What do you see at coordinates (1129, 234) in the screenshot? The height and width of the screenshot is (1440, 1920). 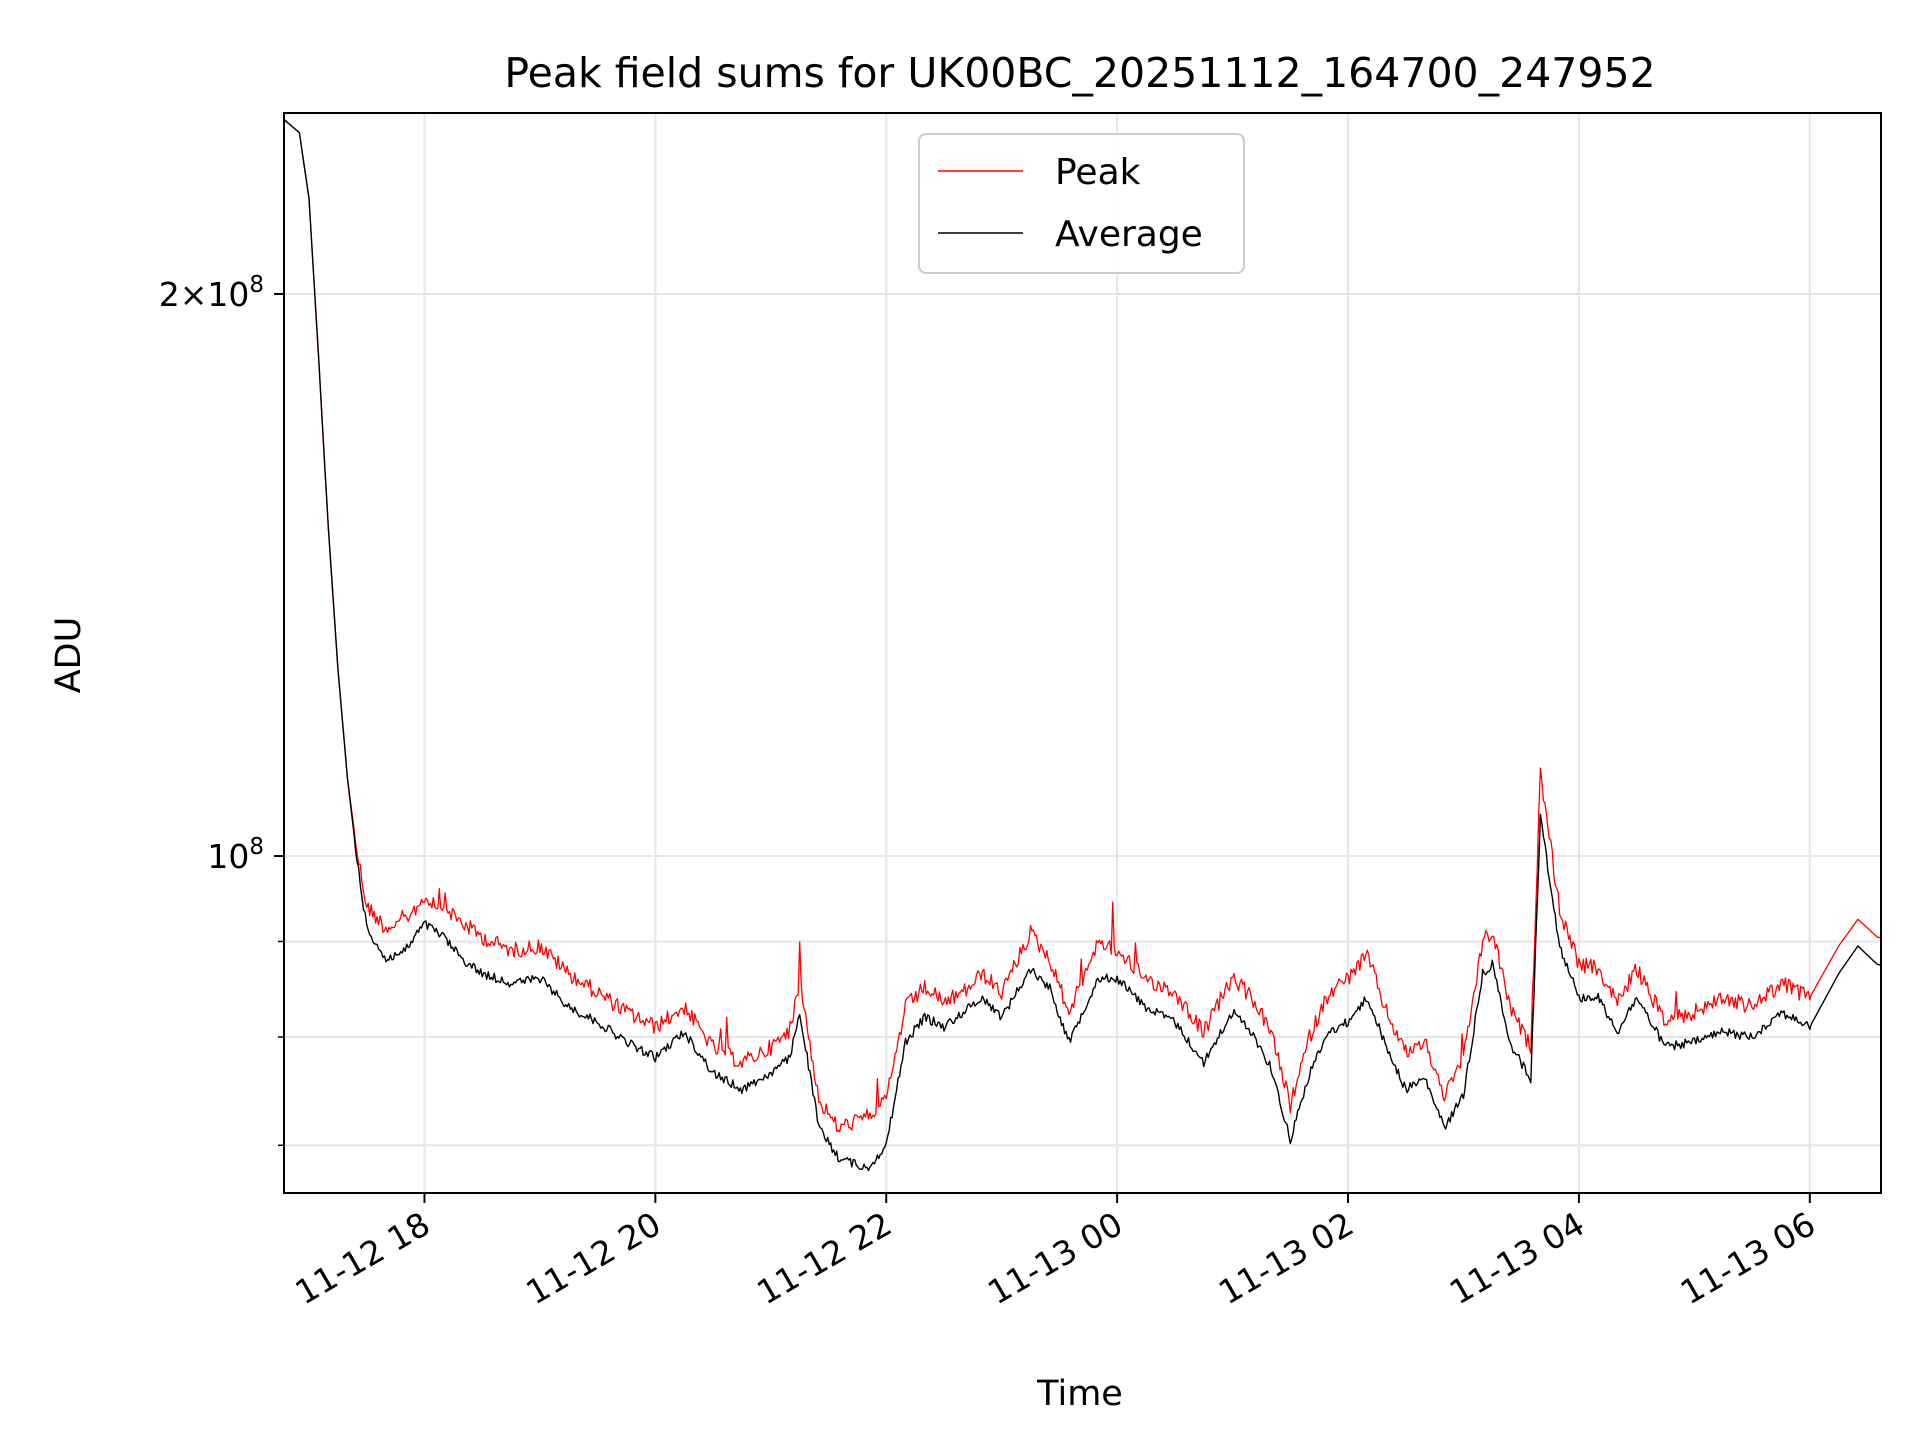 I see `legend-label-average: Average` at bounding box center [1129, 234].